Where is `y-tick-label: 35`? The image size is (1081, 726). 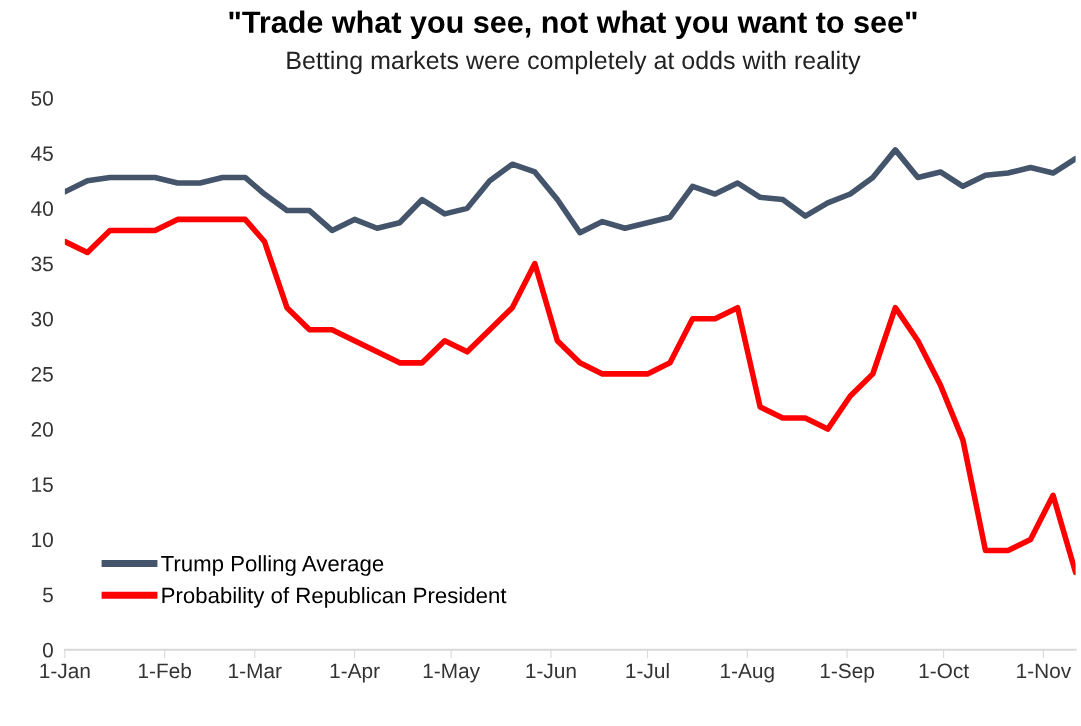
y-tick-label: 35 is located at coordinates (42, 264).